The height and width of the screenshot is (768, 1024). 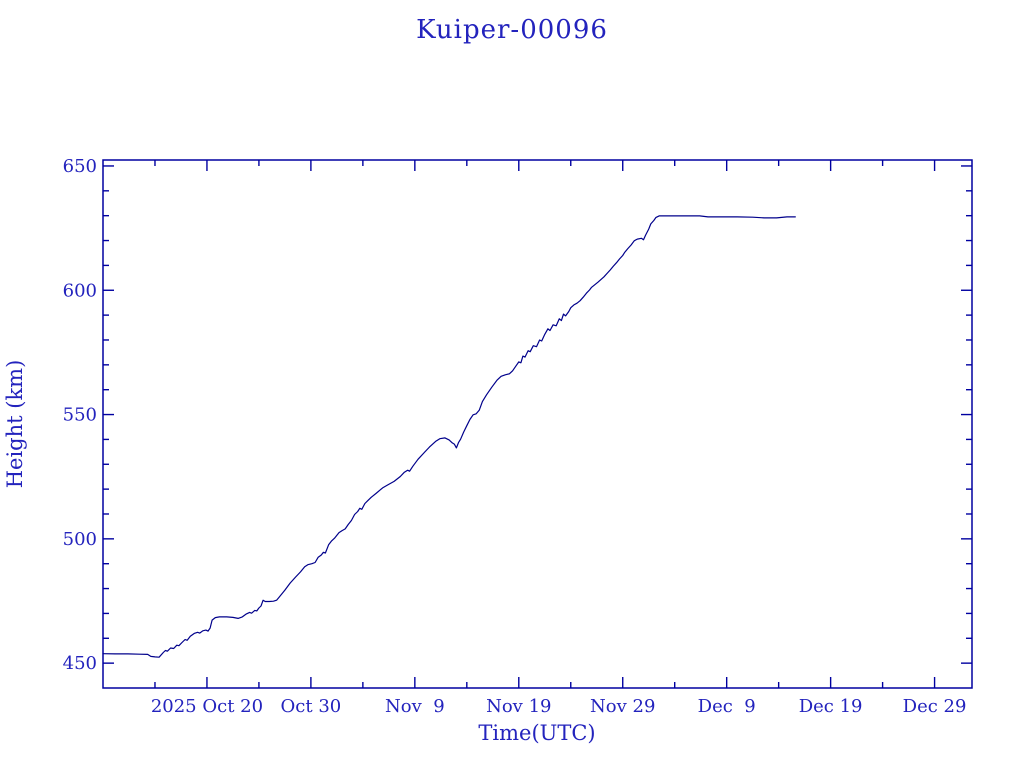 What do you see at coordinates (622, 706) in the screenshot?
I see `x-tick-label: Nov 29` at bounding box center [622, 706].